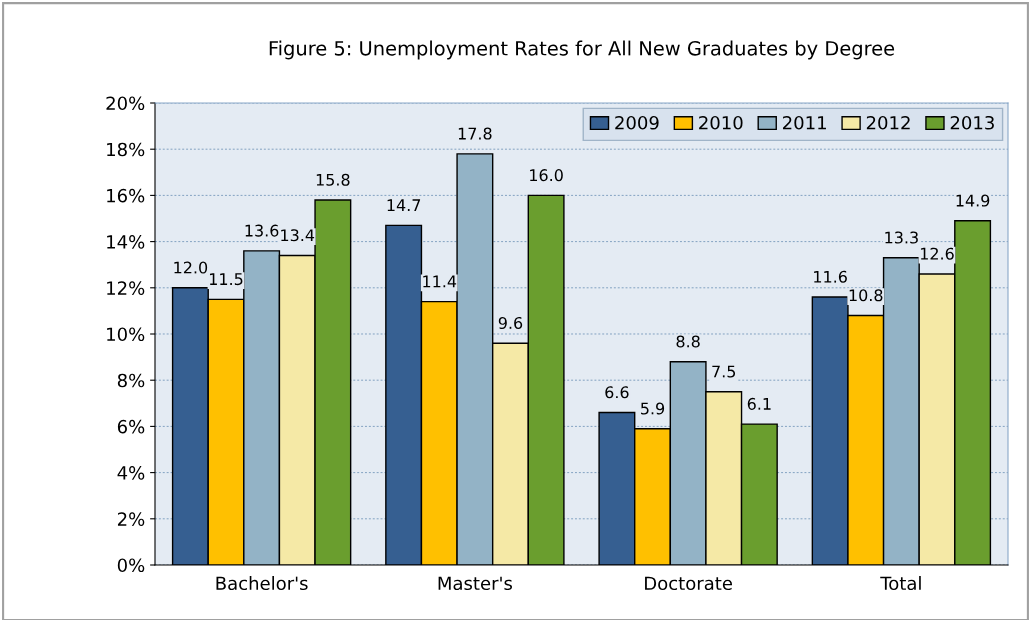 This screenshot has height=620, width=1031. I want to click on x-tick-label: Master's, so click(475, 583).